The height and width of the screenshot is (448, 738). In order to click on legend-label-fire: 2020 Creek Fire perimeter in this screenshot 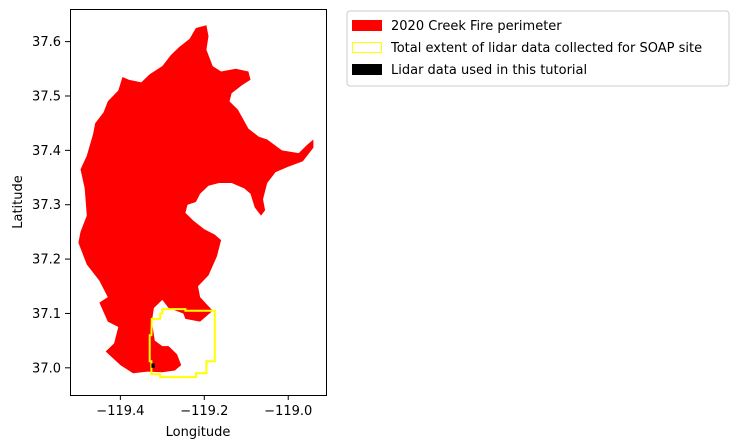, I will do `click(476, 26)`.